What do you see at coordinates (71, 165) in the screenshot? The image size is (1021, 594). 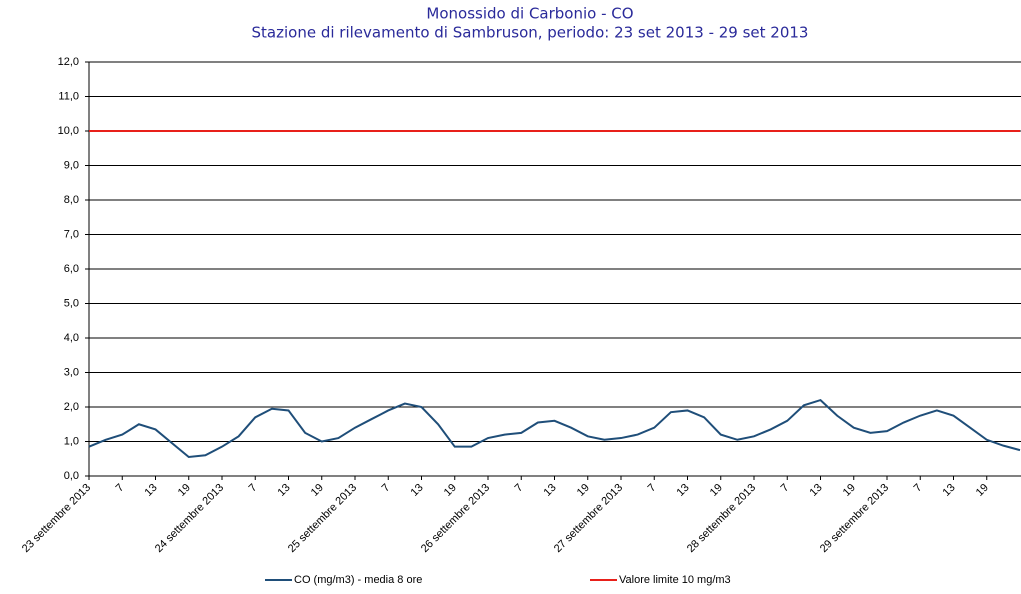 I see `y-tick-label: 9,0` at bounding box center [71, 165].